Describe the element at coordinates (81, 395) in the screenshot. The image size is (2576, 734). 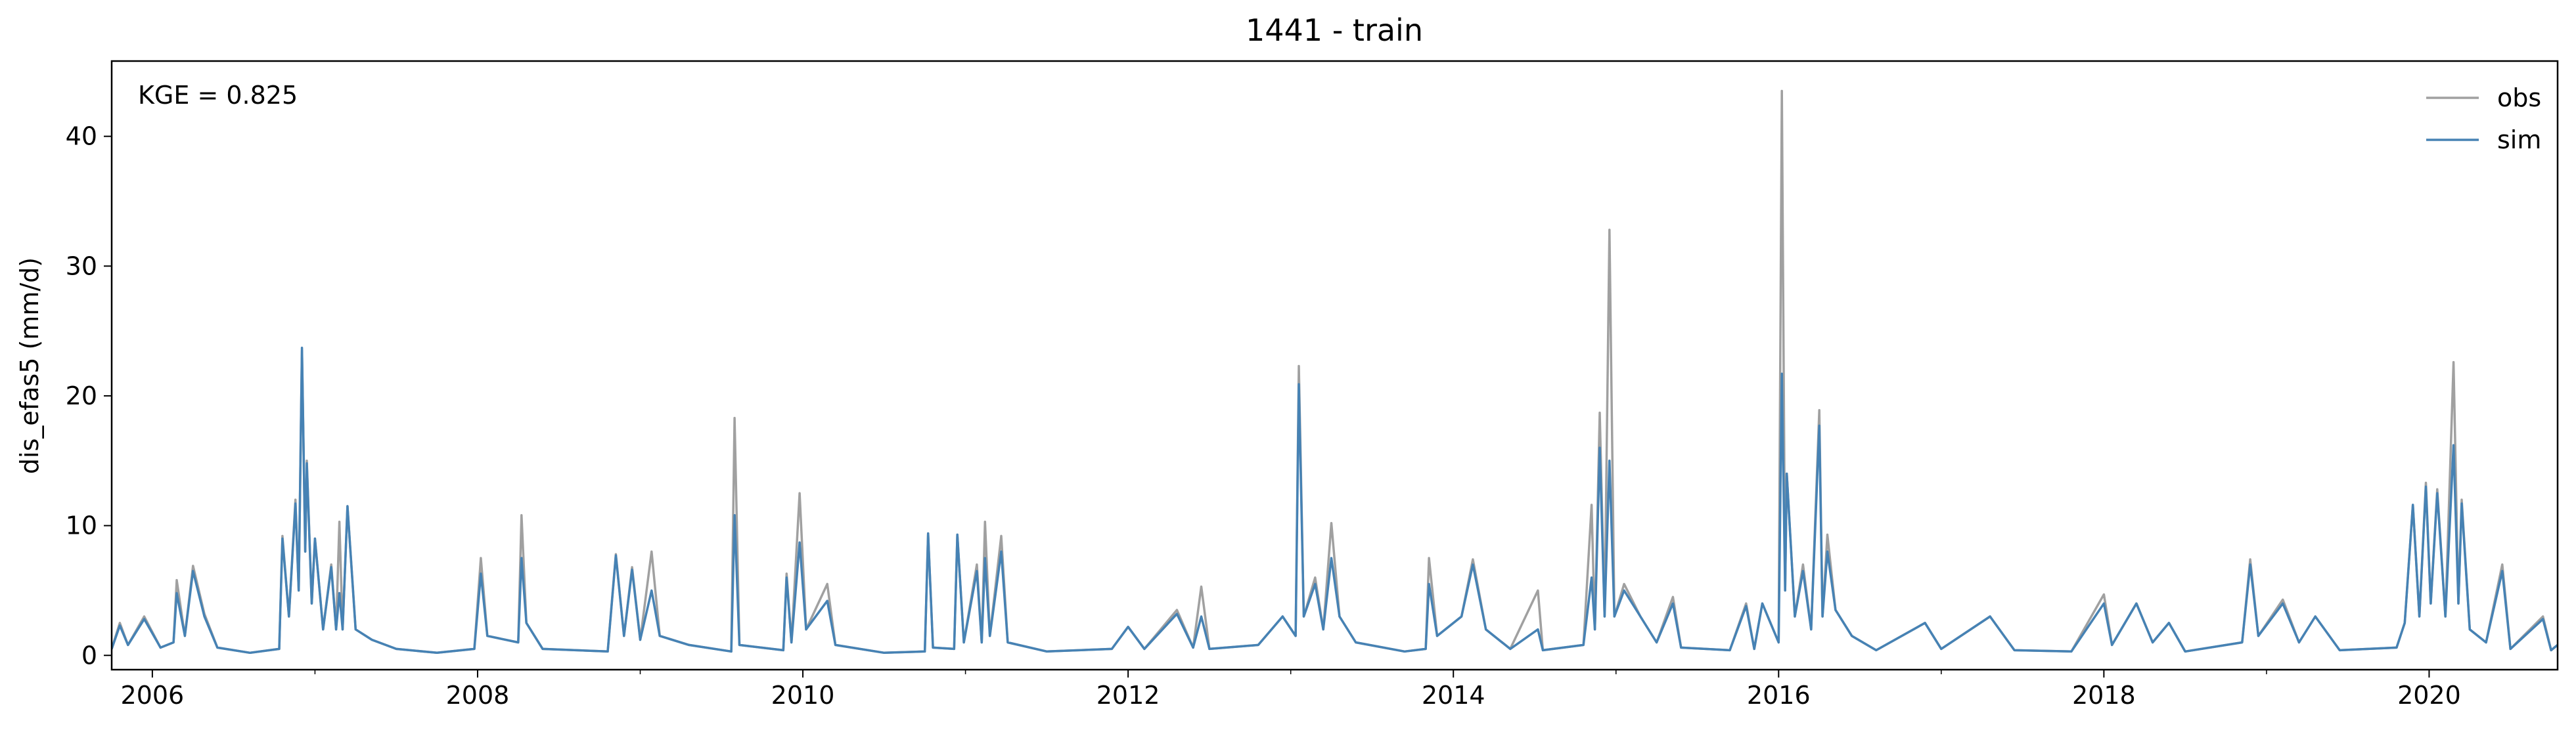
I see `y-tick-label: 20` at that location.